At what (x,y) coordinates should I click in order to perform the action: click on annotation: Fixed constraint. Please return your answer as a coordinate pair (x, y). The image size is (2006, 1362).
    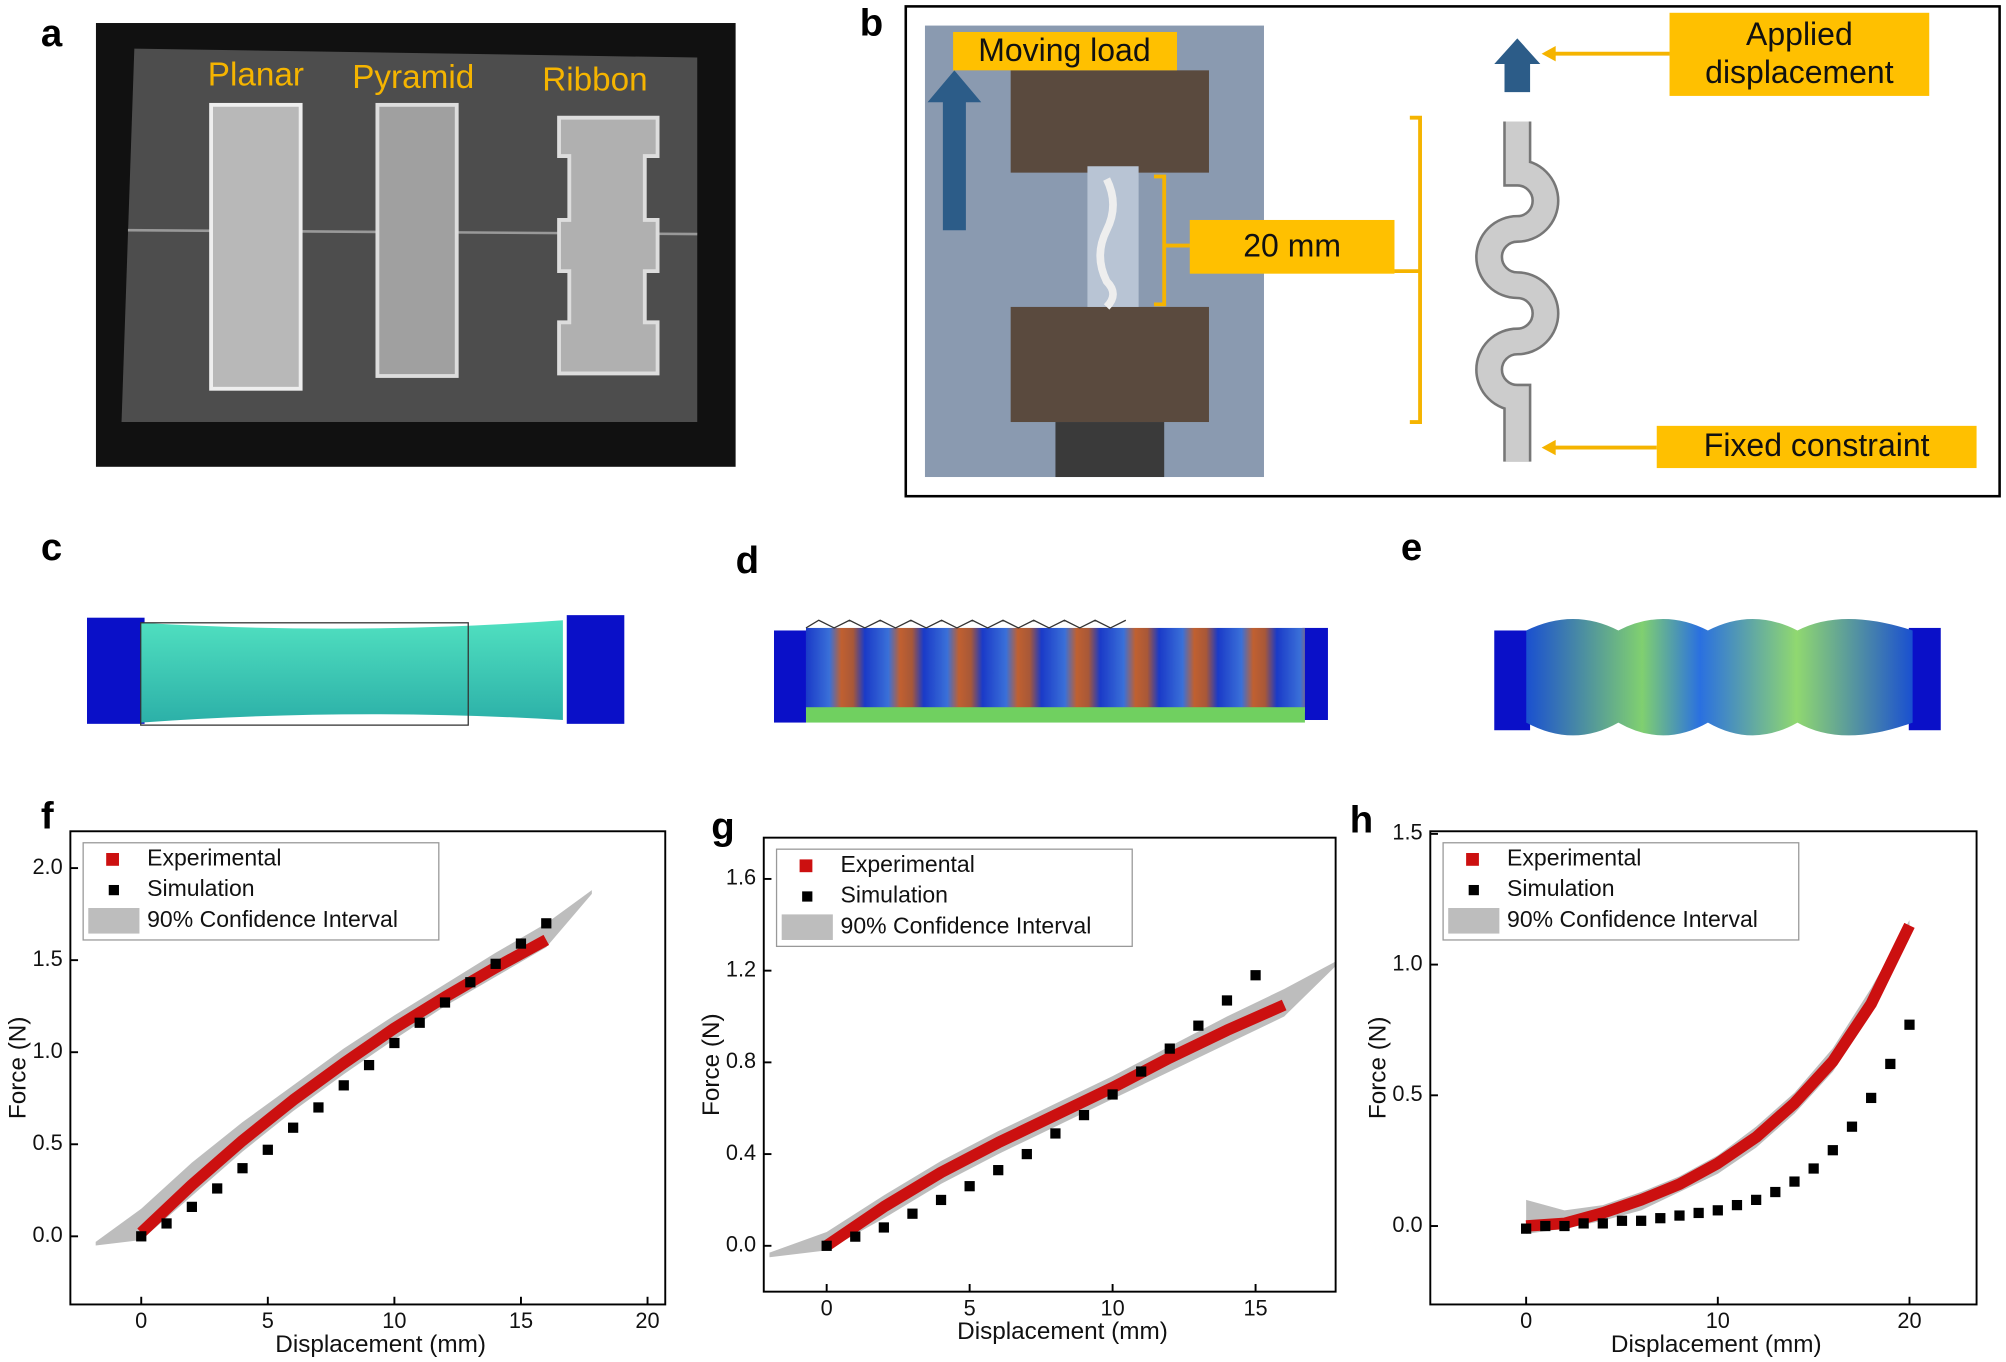
    Looking at the image, I should click on (1817, 445).